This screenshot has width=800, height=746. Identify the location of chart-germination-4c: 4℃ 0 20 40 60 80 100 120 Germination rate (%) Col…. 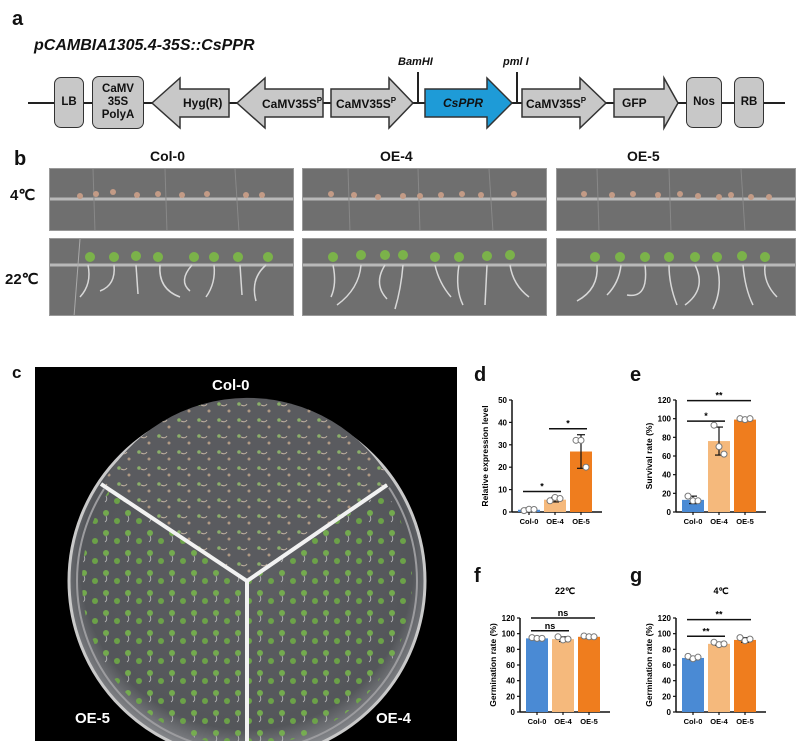
(705, 656).